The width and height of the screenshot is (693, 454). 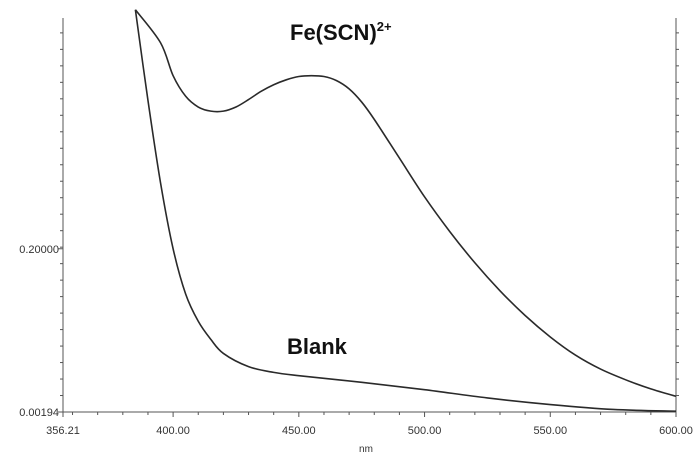 What do you see at coordinates (366, 449) in the screenshot?
I see `x-axis-label: nm` at bounding box center [366, 449].